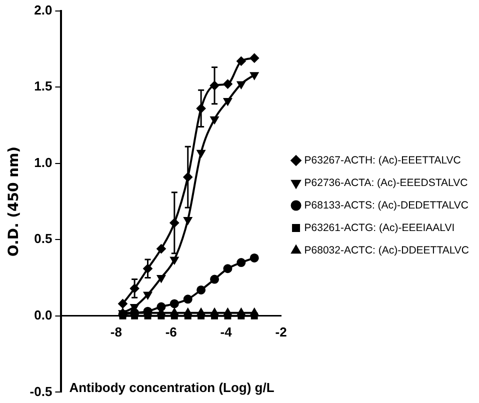 The height and width of the screenshot is (403, 479). What do you see at coordinates (383, 160) in the screenshot?
I see `legend-label: P63267-ACTH: (Ac)-EEETTALVC` at bounding box center [383, 160].